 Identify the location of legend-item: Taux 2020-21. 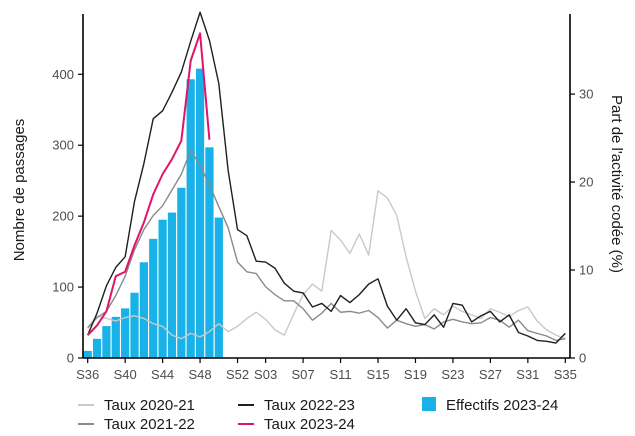
(136, 405).